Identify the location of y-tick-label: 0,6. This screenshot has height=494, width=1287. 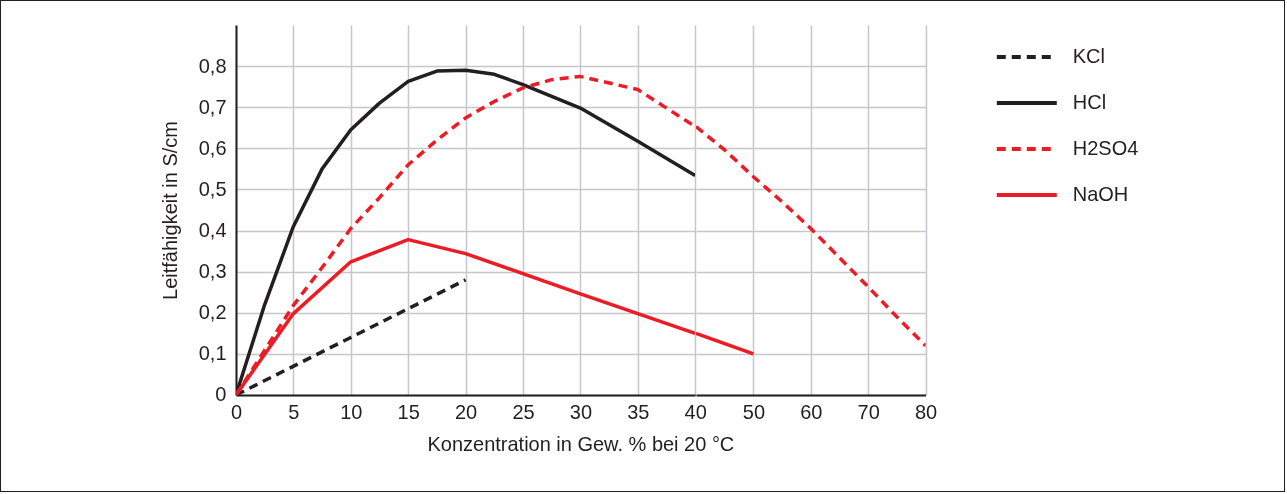
(212, 147).